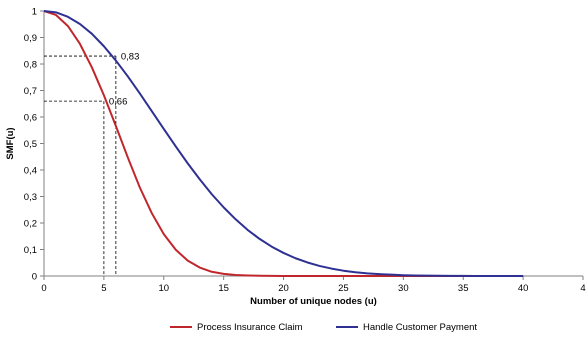  I want to click on y-tick-label: 1, so click(34, 12).